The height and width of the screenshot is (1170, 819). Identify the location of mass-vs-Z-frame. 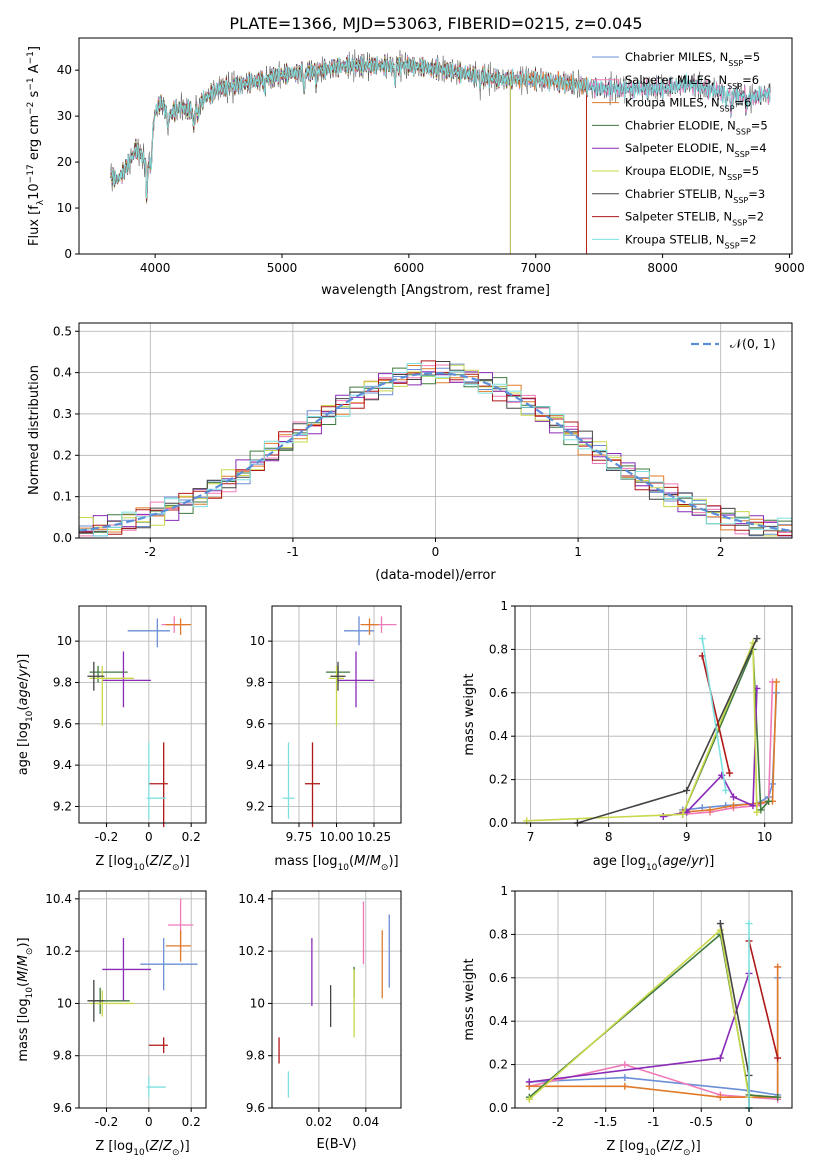
(142, 999).